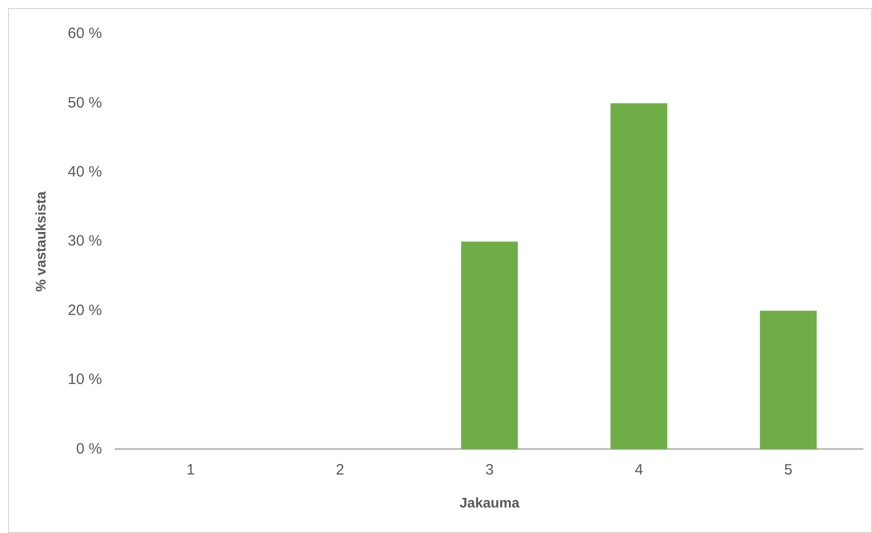 Image resolution: width=872 pixels, height=533 pixels. Describe the element at coordinates (639, 469) in the screenshot. I see `x-tick-label: 4` at that location.